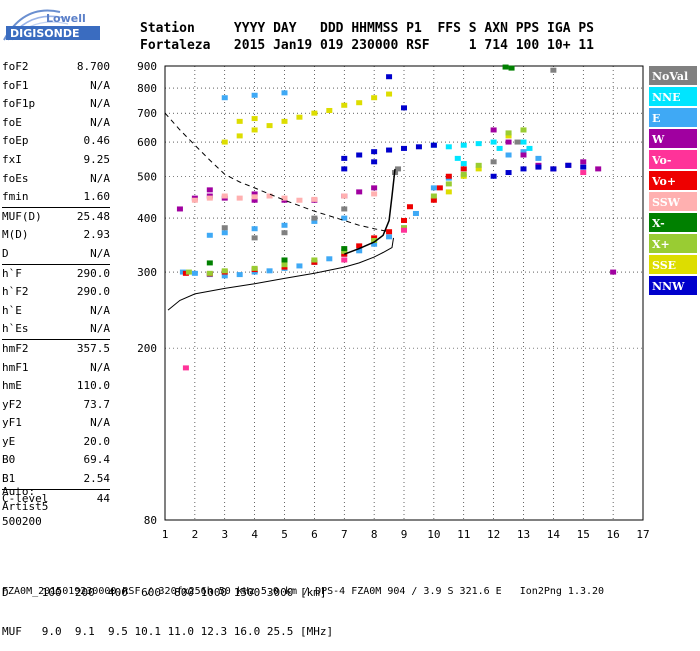 The width and height of the screenshot is (700, 651). Describe the element at coordinates (673, 181) in the screenshot. I see `legend-entry: Vo+` at that location.